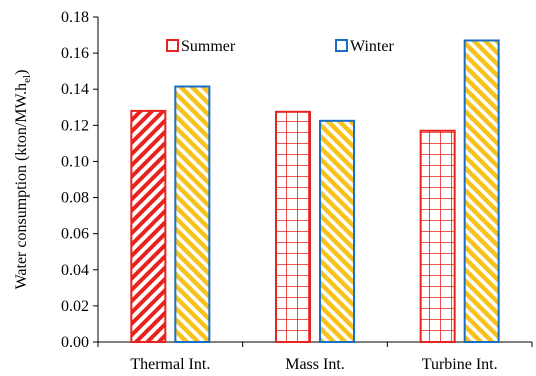  What do you see at coordinates (172, 45) in the screenshot?
I see `legend-swatch-summer` at bounding box center [172, 45].